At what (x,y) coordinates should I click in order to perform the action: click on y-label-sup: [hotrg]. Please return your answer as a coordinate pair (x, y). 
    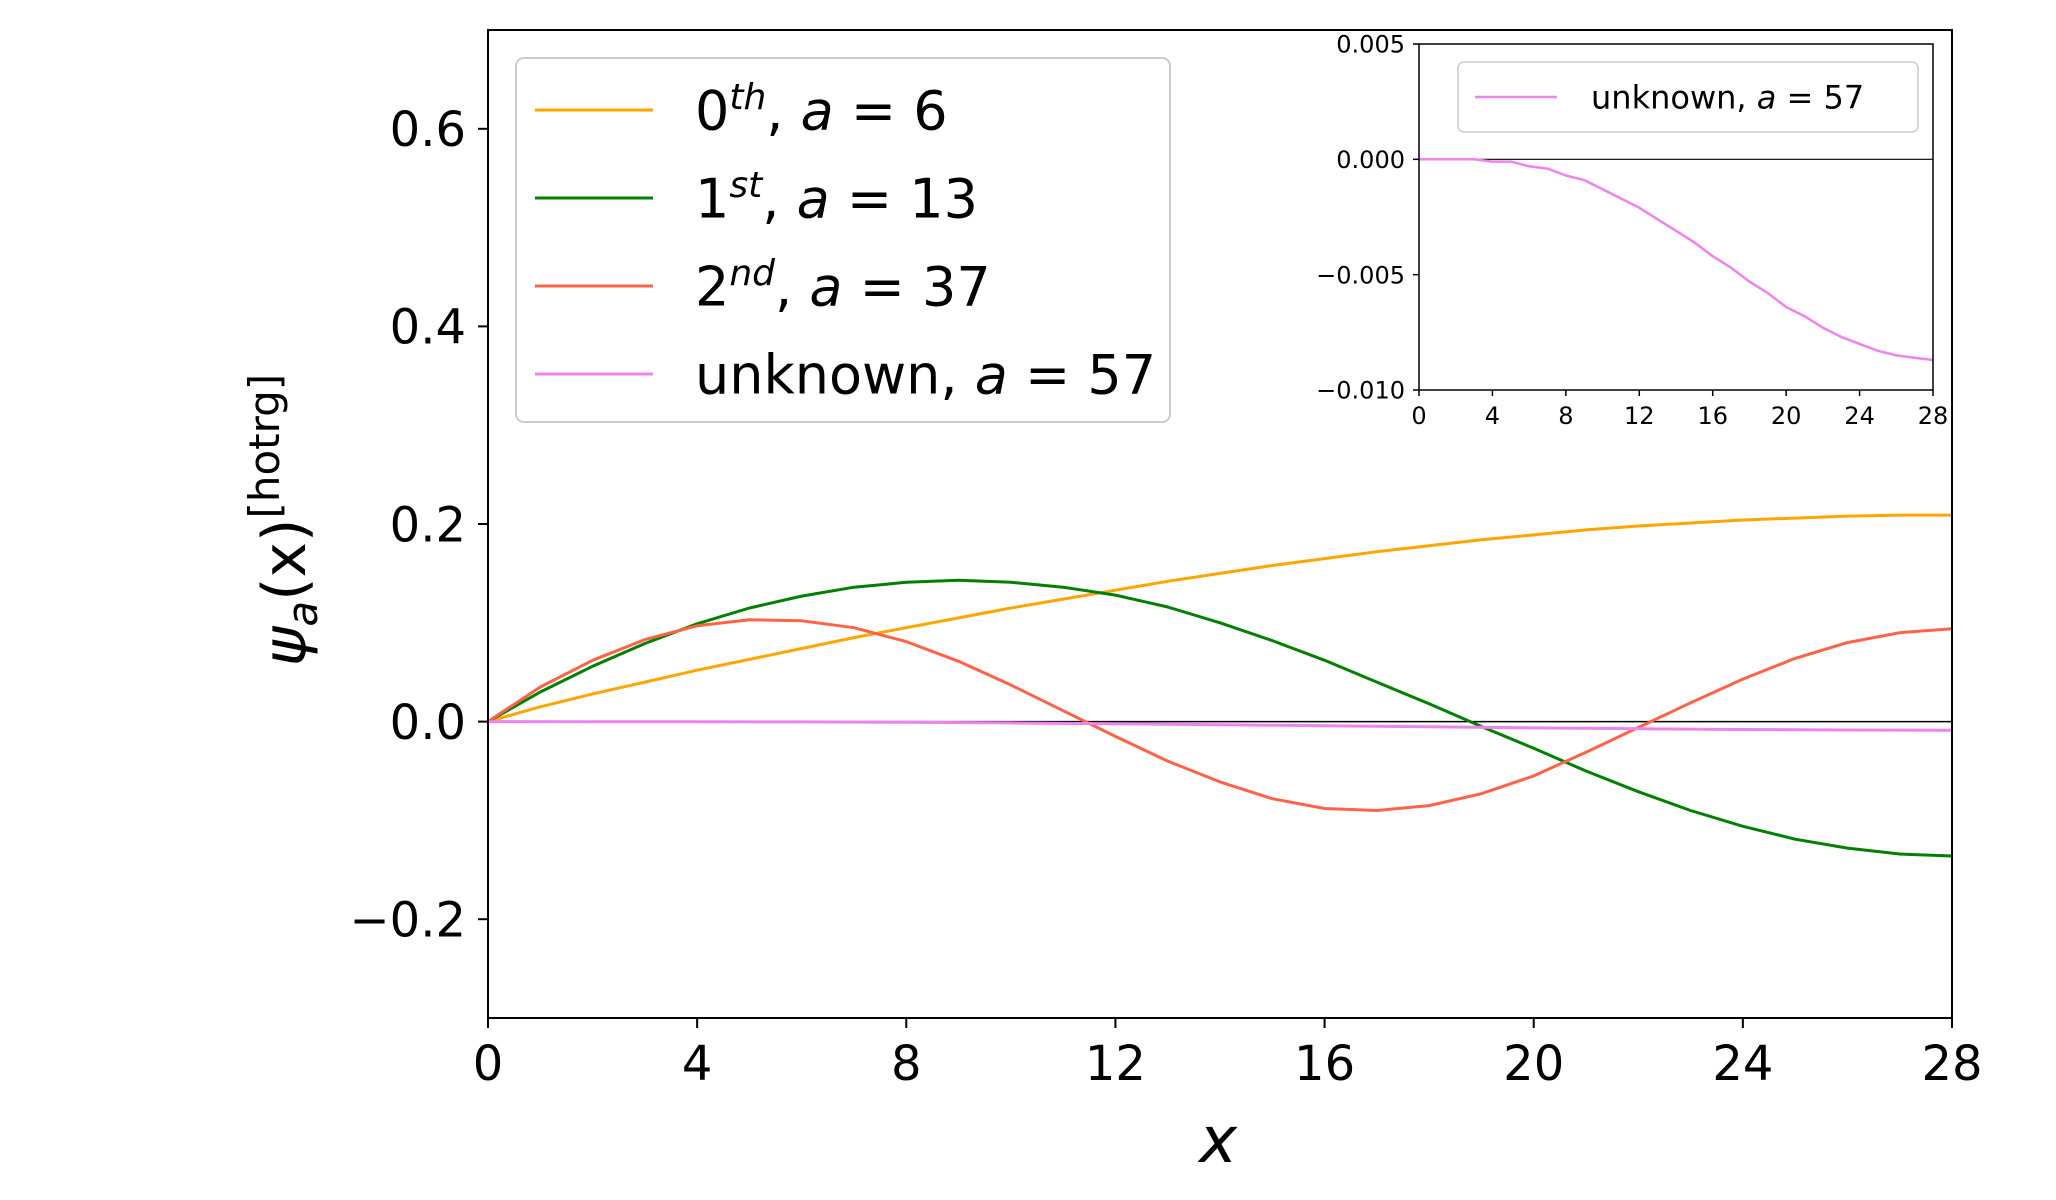
    Looking at the image, I should click on (264, 446).